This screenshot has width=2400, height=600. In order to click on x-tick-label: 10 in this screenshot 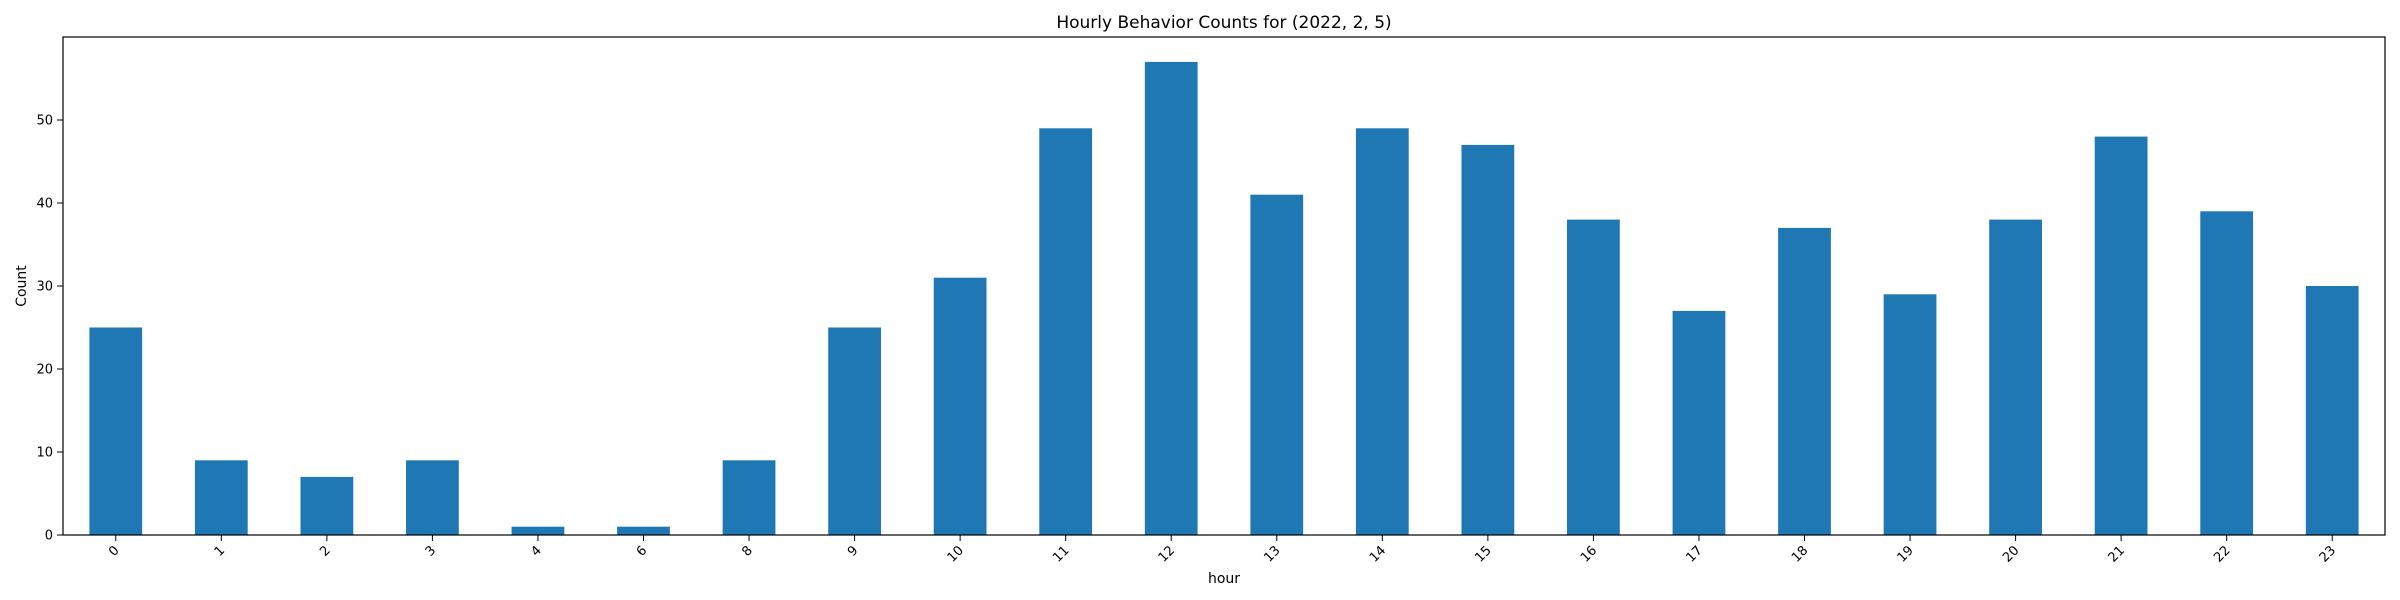, I will do `click(956, 554)`.